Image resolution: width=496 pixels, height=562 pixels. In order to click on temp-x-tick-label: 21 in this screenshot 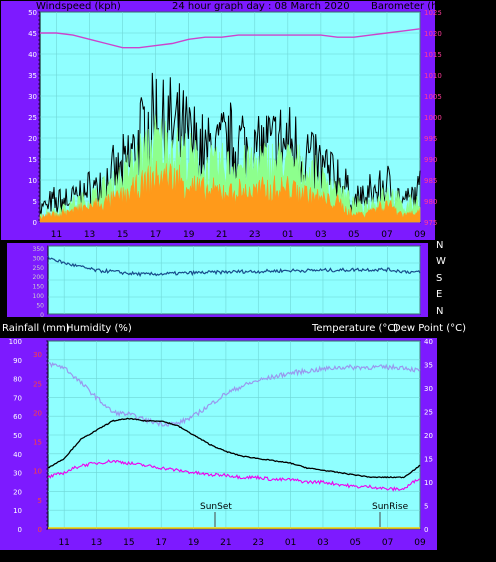, I will do `click(225, 543)`.